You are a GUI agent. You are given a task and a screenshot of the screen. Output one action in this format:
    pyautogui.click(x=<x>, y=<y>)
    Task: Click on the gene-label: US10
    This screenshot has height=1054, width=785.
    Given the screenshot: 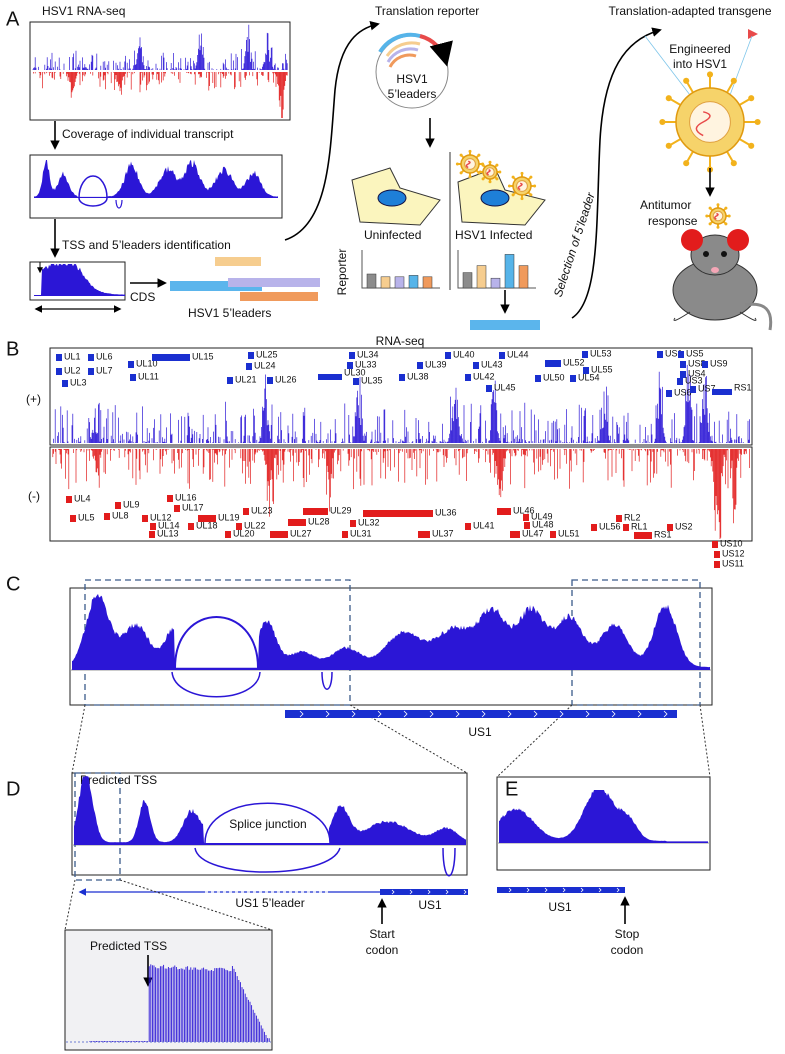 What is the action you would take?
    pyautogui.click(x=731, y=543)
    